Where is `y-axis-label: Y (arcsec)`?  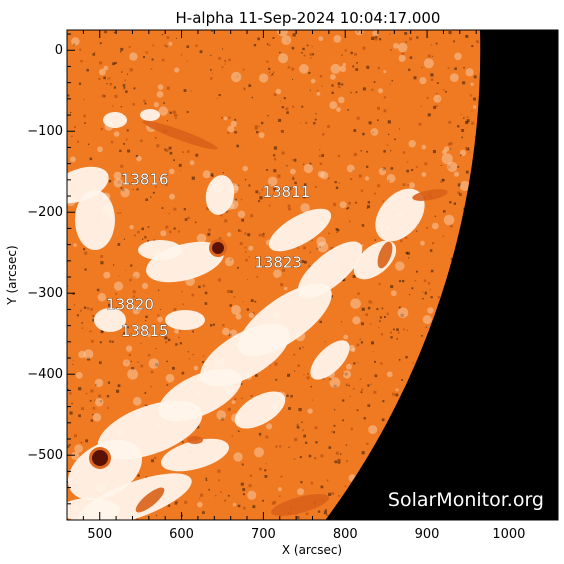
y-axis-label: Y (arcsec) is located at coordinates (12, 275).